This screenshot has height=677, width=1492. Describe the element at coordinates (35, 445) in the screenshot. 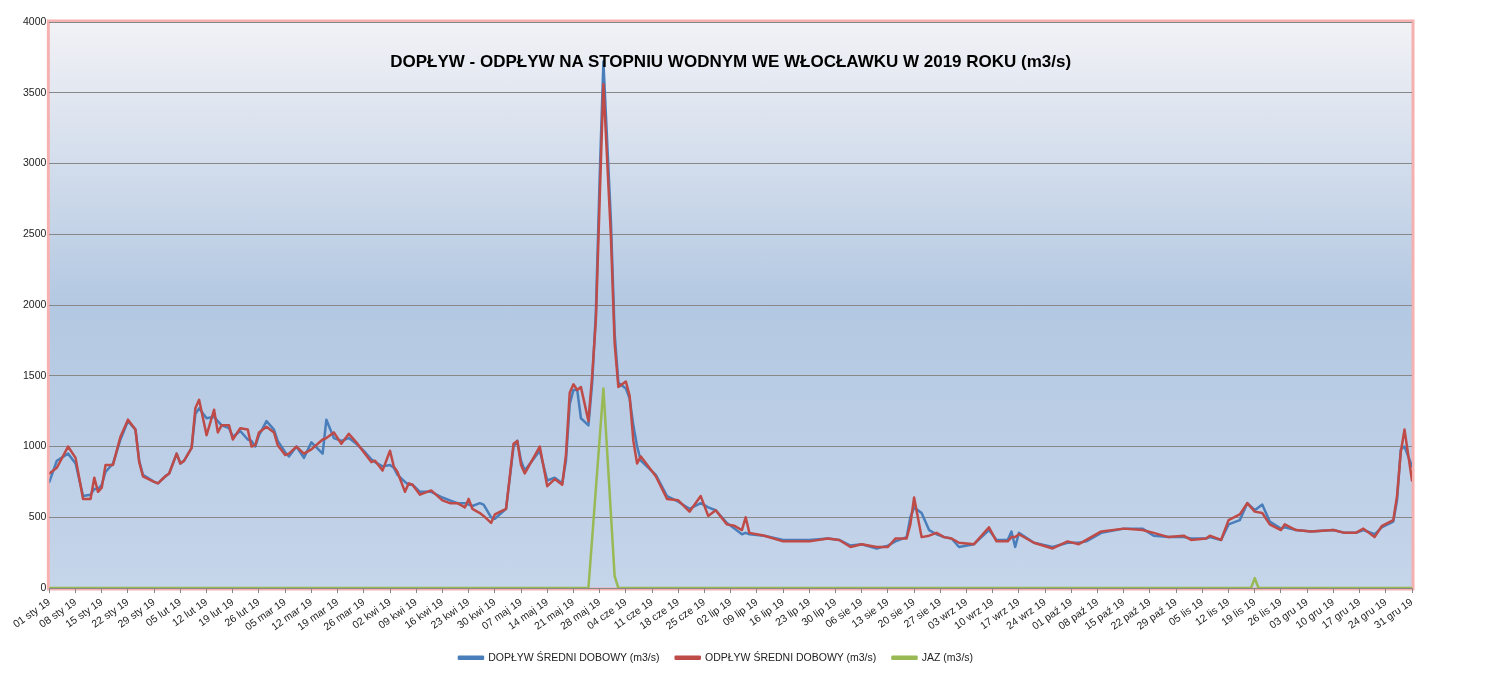

I see `y-tick-label: 1000` at that location.